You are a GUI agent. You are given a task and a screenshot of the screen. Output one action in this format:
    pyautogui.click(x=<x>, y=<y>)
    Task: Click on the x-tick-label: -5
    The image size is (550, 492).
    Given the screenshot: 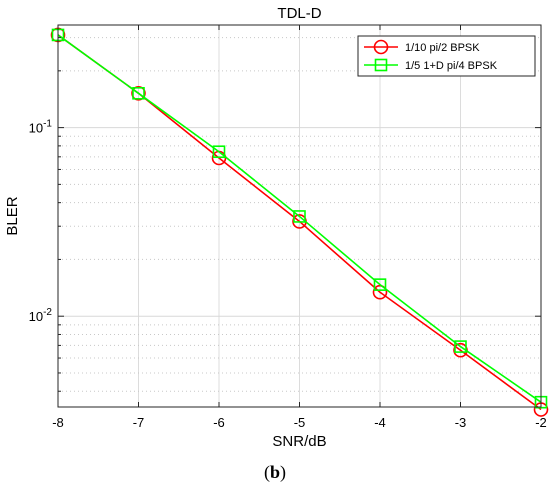 What is the action you would take?
    pyautogui.click(x=300, y=422)
    